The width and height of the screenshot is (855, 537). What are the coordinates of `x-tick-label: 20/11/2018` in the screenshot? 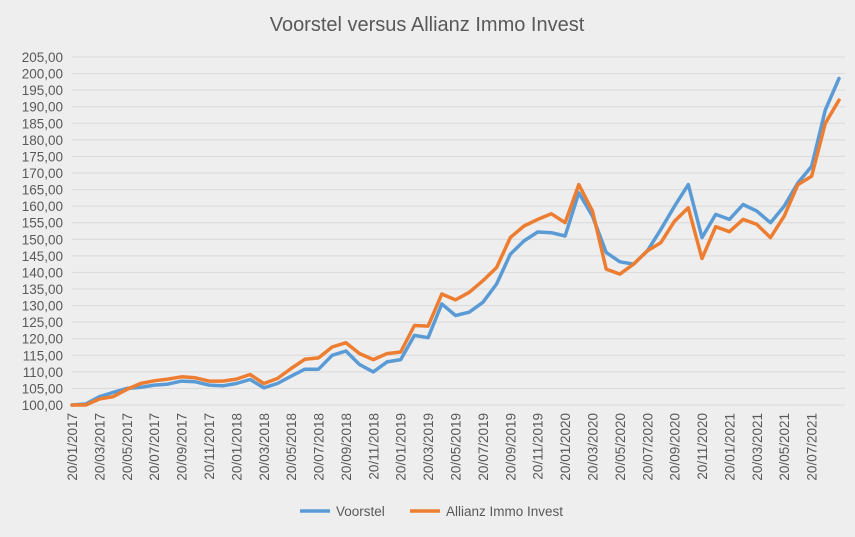 It's located at (373, 446).